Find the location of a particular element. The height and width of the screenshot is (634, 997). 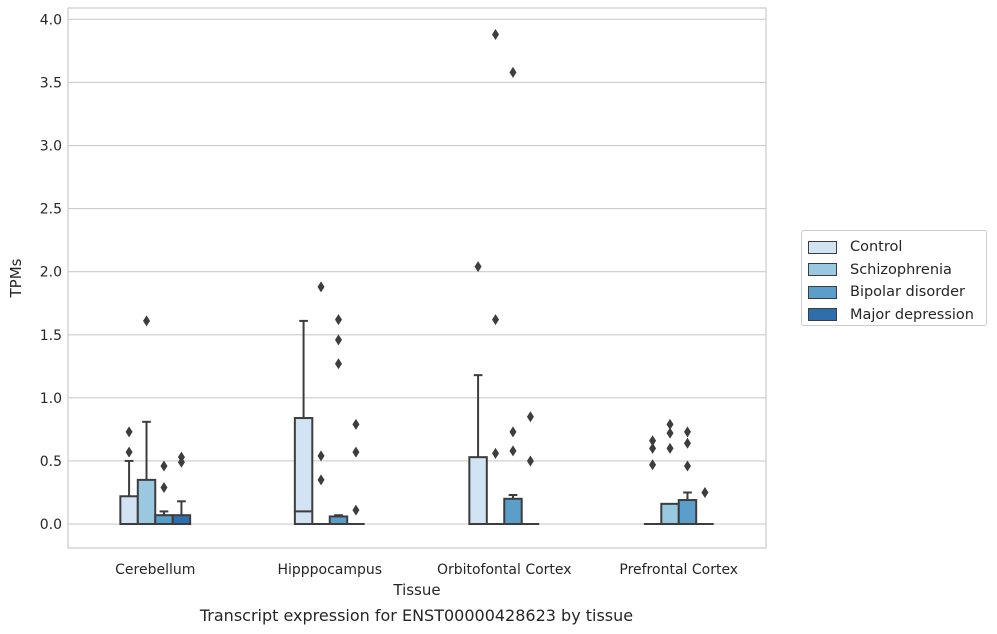

y-axis-ticks: 0.0 0.5 1.0 1.5 2.0 2.5 3.0 3.5 4.0 is located at coordinates (51, 272).